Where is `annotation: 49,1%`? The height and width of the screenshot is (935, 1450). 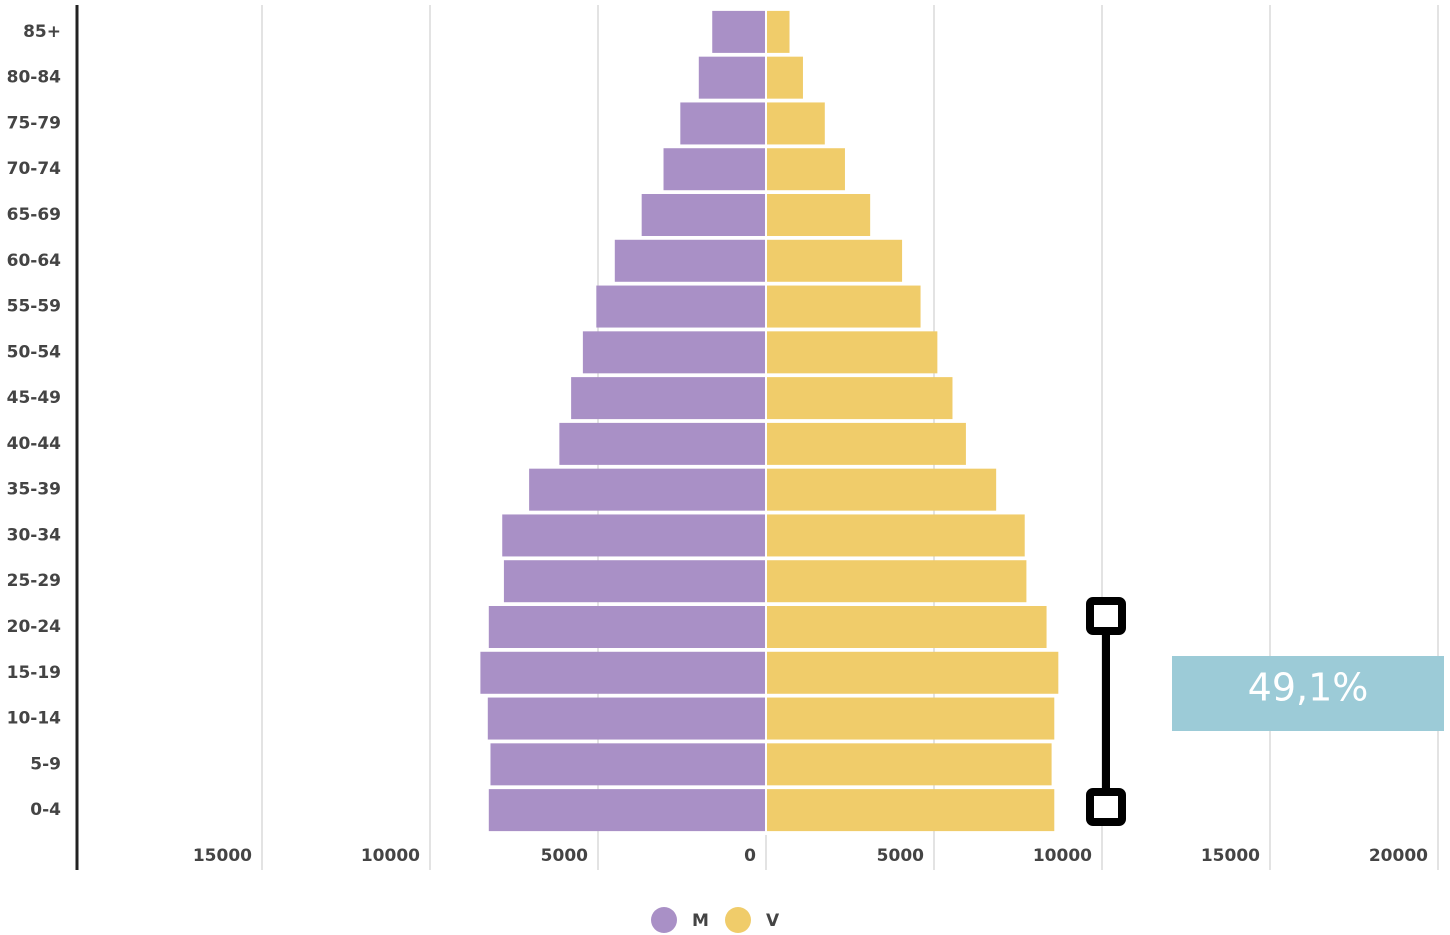 annotation: 49,1% is located at coordinates (1308, 688).